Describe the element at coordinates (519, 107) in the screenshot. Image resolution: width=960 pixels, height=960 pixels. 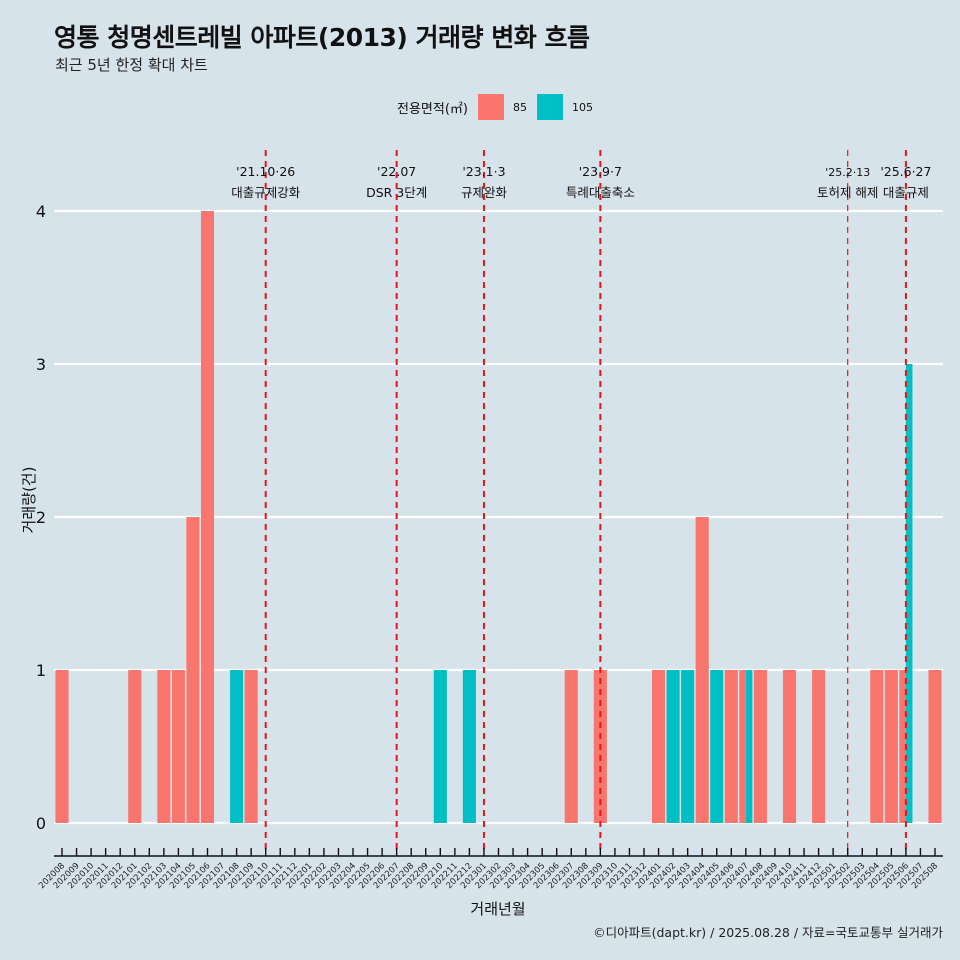
I see `legend-label-85: 85` at that location.